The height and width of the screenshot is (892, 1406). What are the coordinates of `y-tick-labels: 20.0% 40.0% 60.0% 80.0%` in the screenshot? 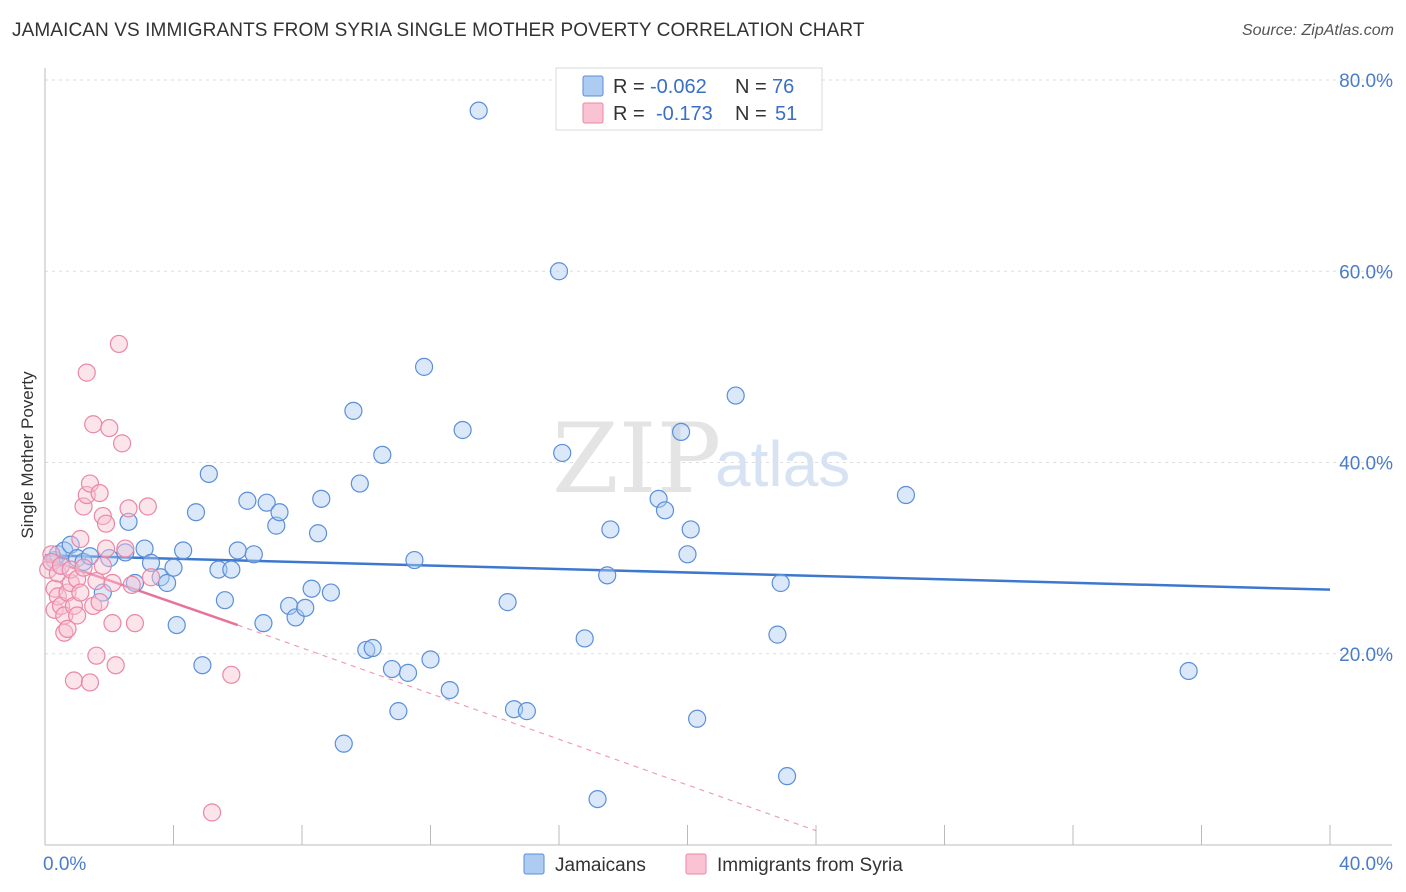 It's located at (1366, 368).